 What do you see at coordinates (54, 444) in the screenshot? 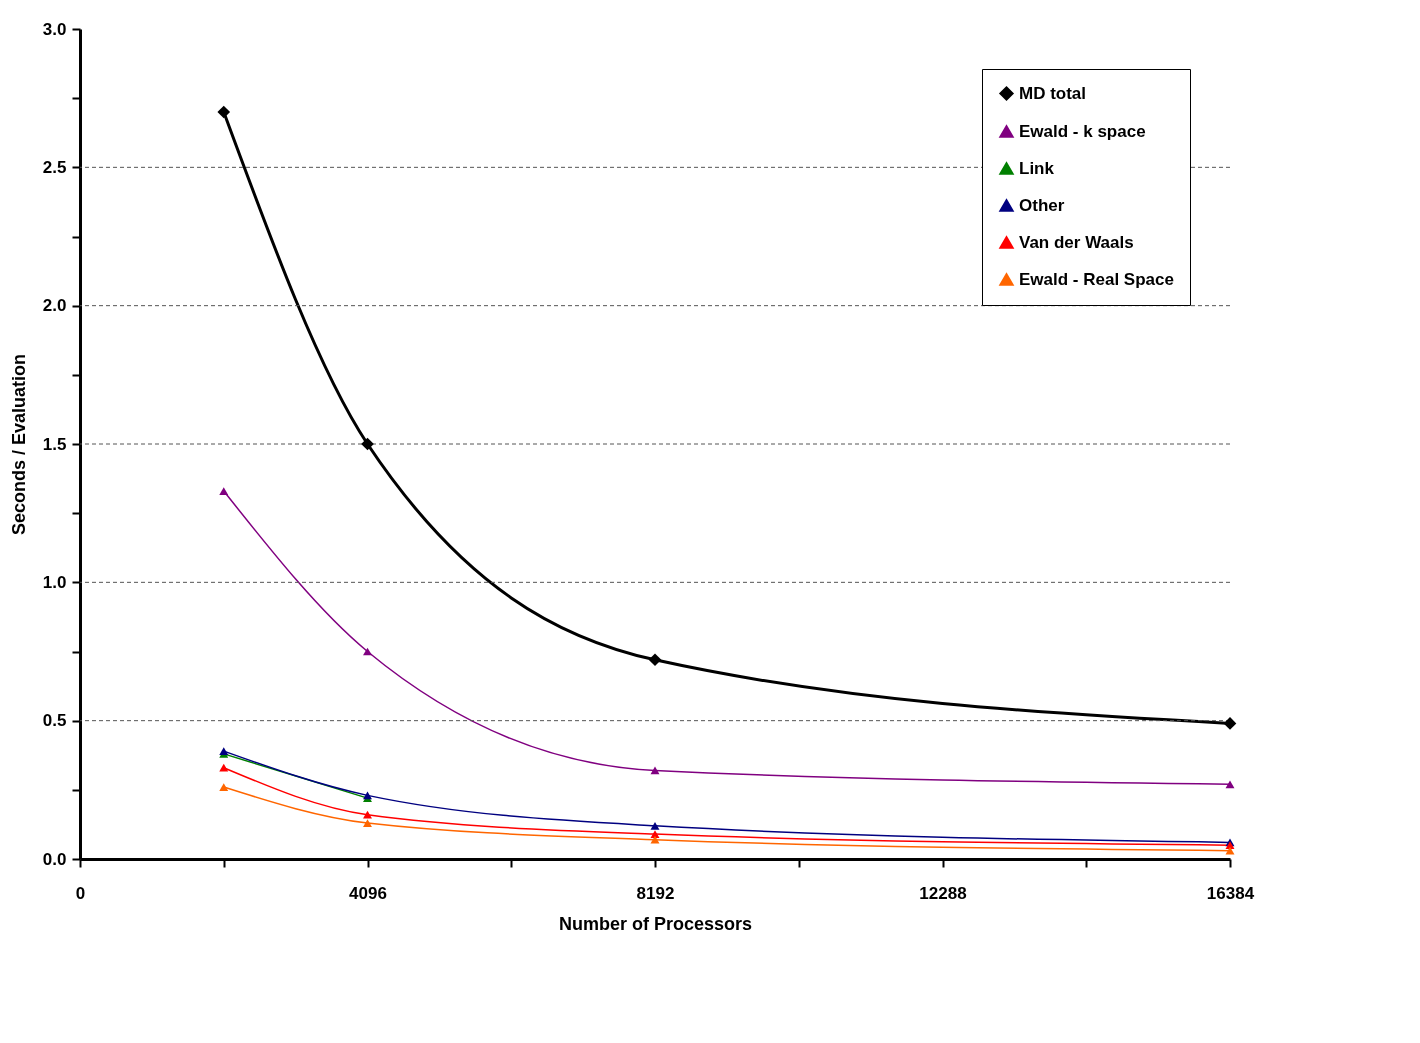
I see `y-tick-label: 1.5` at bounding box center [54, 444].